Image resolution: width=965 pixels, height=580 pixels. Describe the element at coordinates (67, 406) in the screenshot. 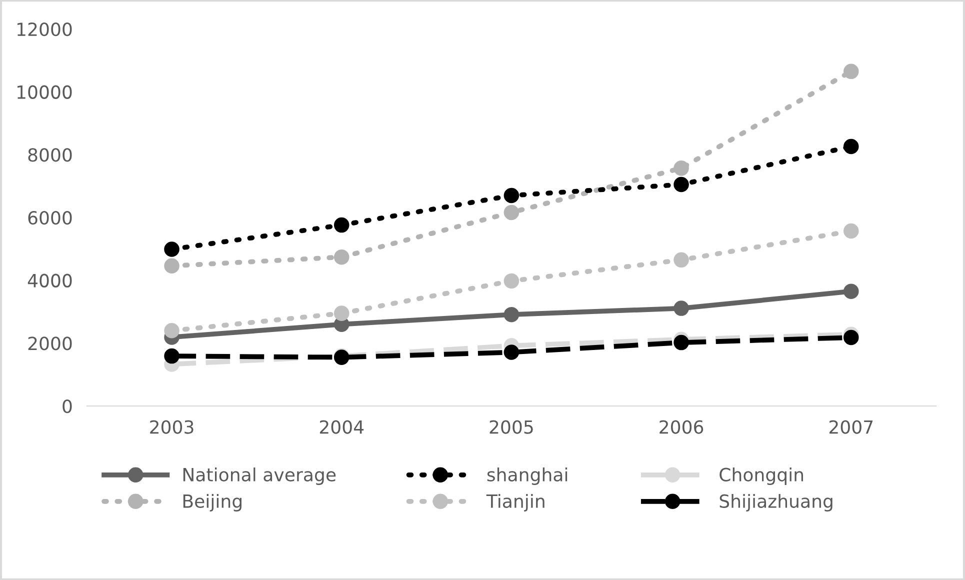

I see `y-tick-label: 0` at that location.